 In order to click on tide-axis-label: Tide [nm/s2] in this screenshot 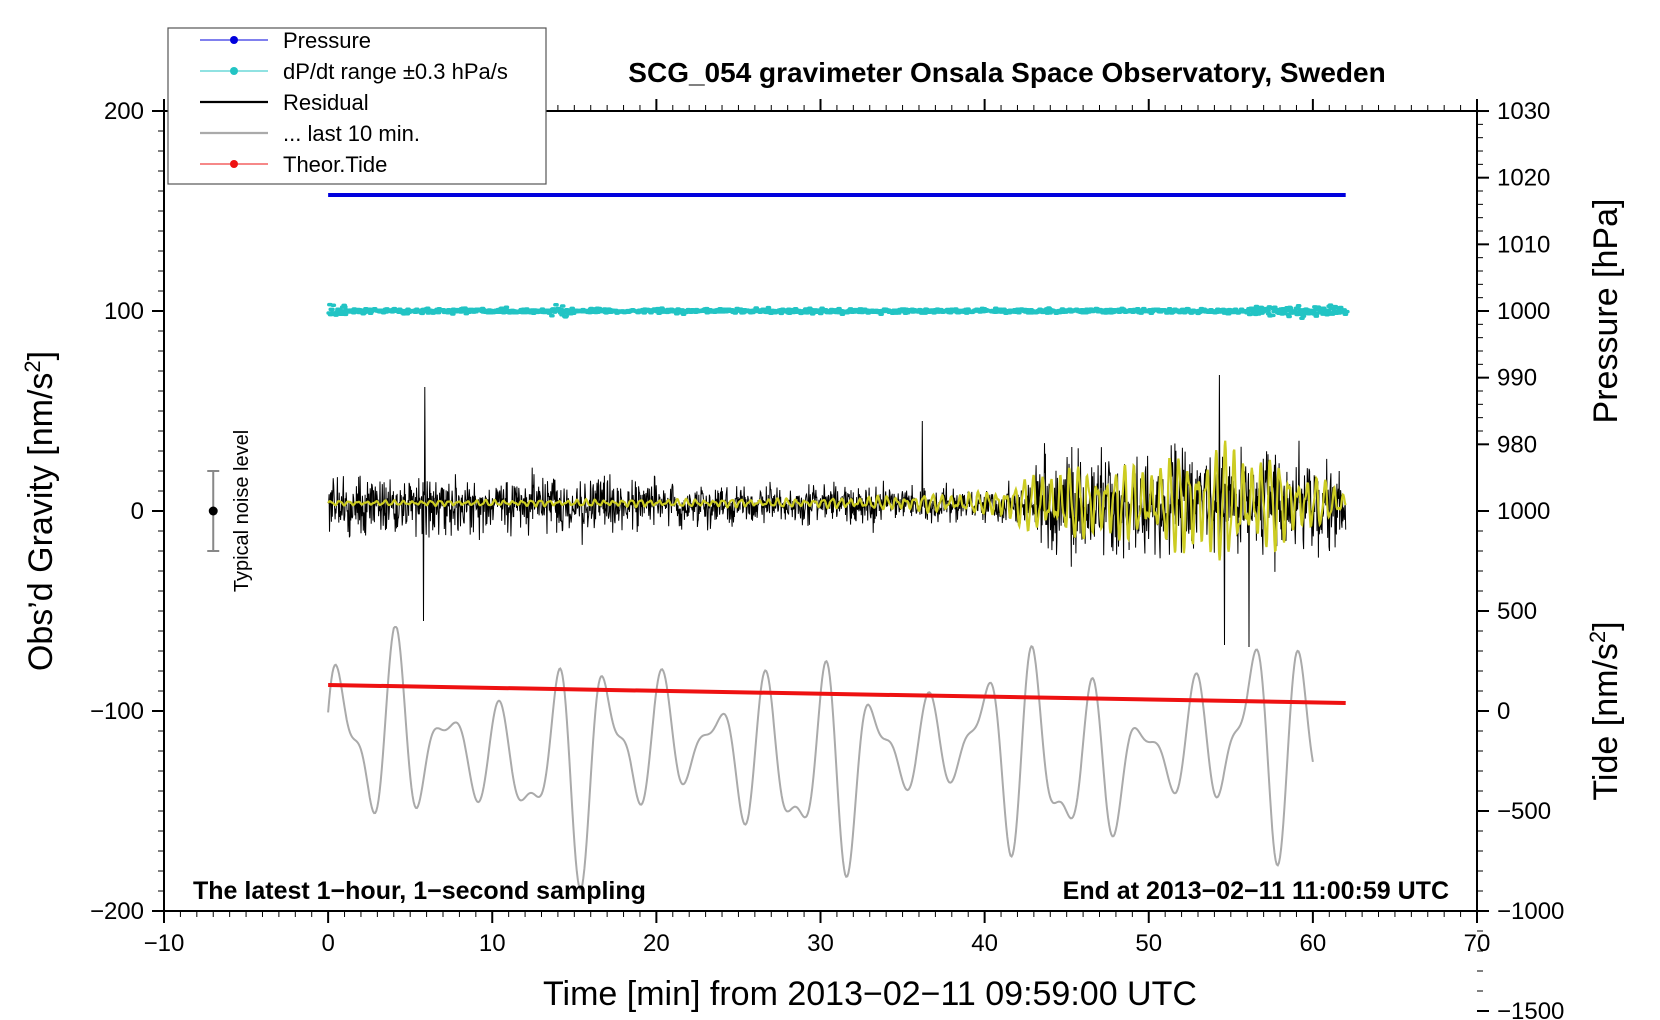, I will do `click(1605, 710)`.